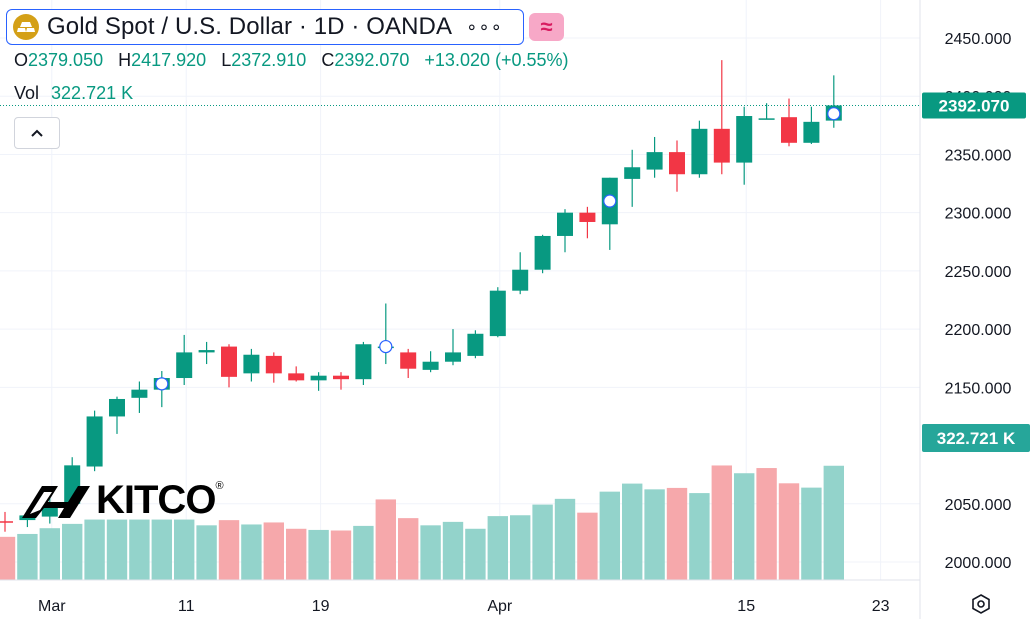 The height and width of the screenshot is (619, 1033). Describe the element at coordinates (500, 606) in the screenshot. I see `time-tick-label: Apr` at that location.